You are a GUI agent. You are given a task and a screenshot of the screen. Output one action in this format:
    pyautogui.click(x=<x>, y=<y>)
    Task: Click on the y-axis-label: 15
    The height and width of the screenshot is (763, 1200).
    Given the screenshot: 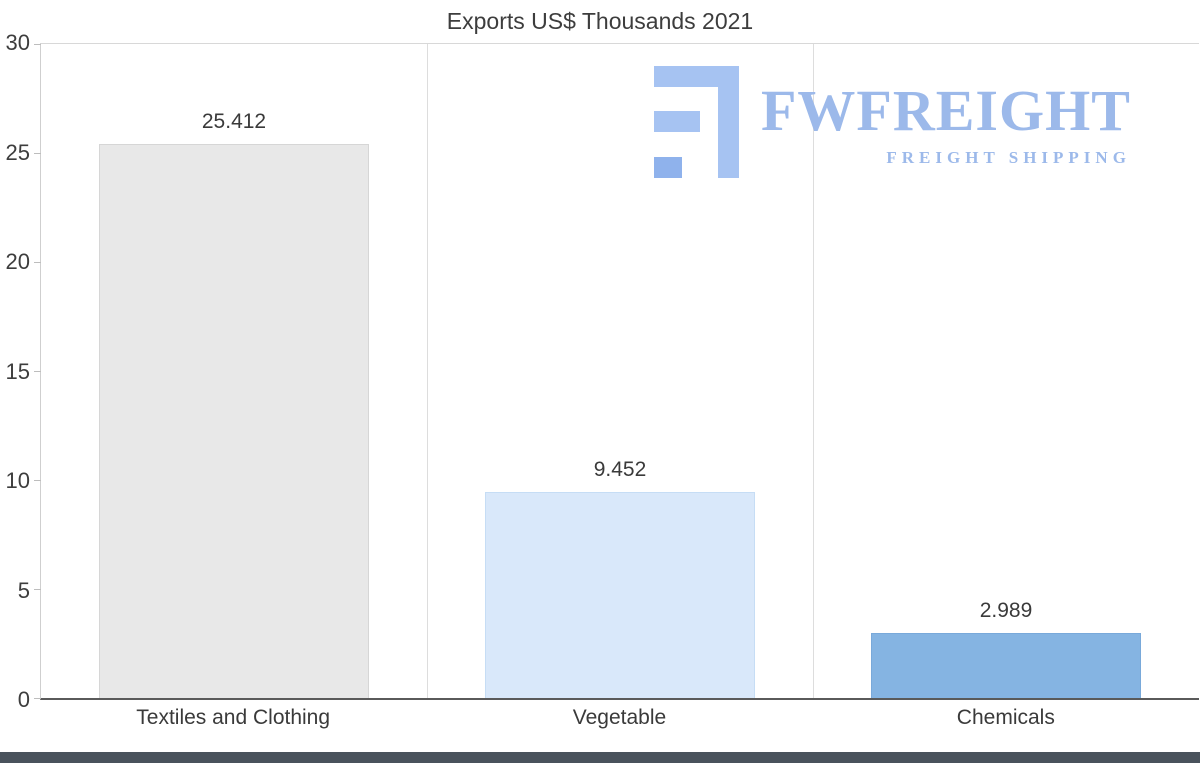 What is the action you would take?
    pyautogui.click(x=17, y=371)
    